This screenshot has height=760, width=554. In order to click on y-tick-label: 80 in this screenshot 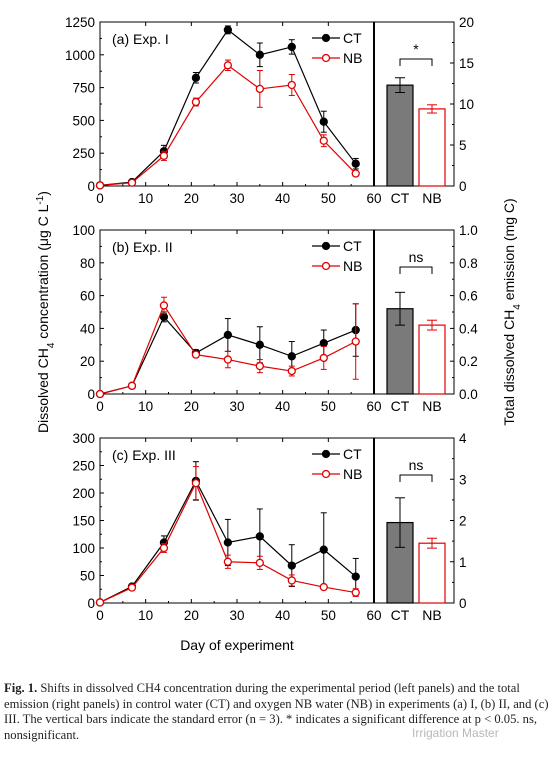, I will do `click(87, 263)`.